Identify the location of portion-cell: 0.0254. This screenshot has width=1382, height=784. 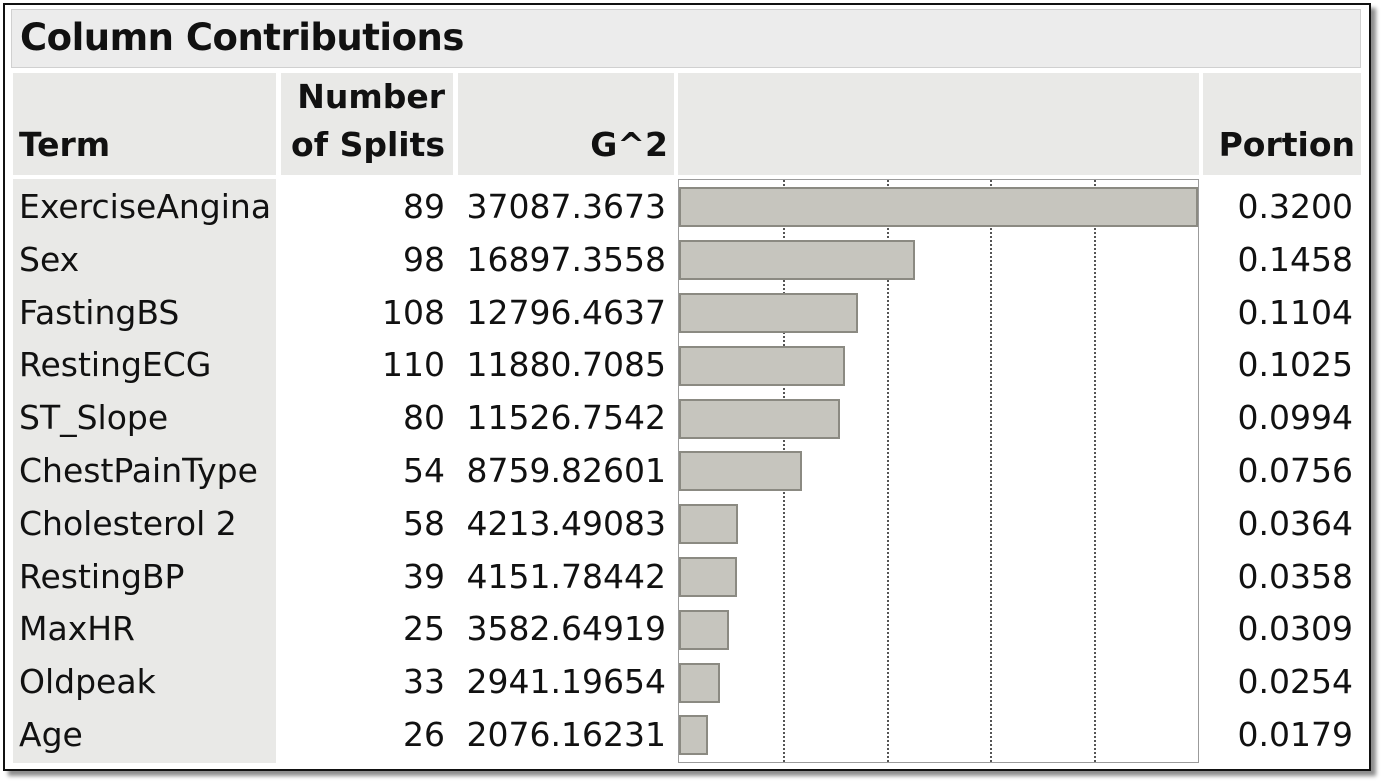
(1295, 682).